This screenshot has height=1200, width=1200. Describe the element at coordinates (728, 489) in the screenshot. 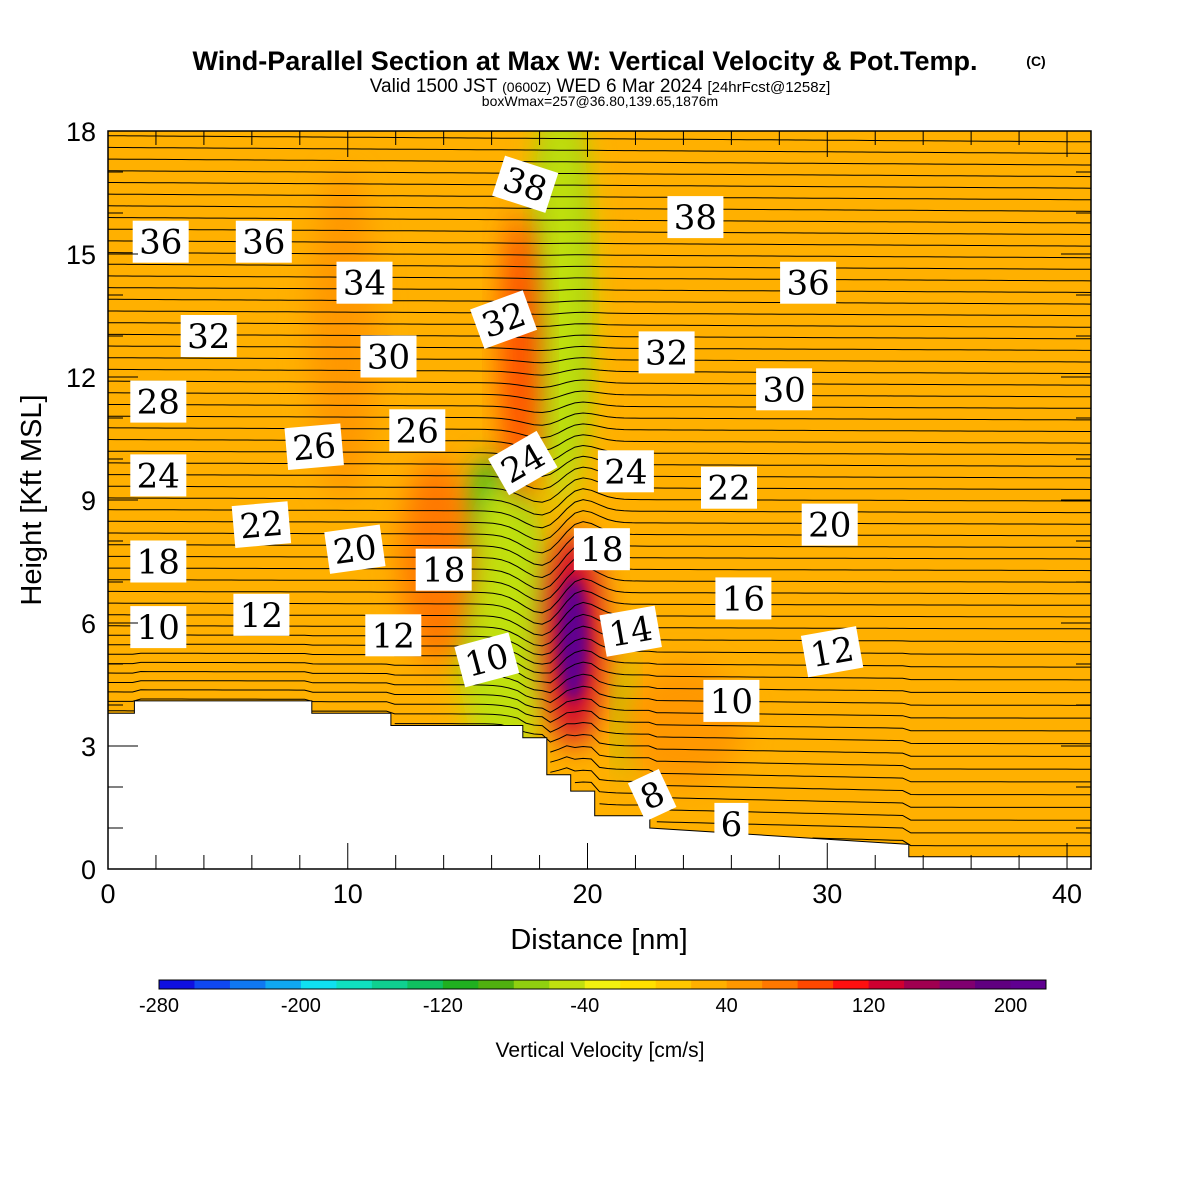

I see `isentrope-label-text: 22` at that location.